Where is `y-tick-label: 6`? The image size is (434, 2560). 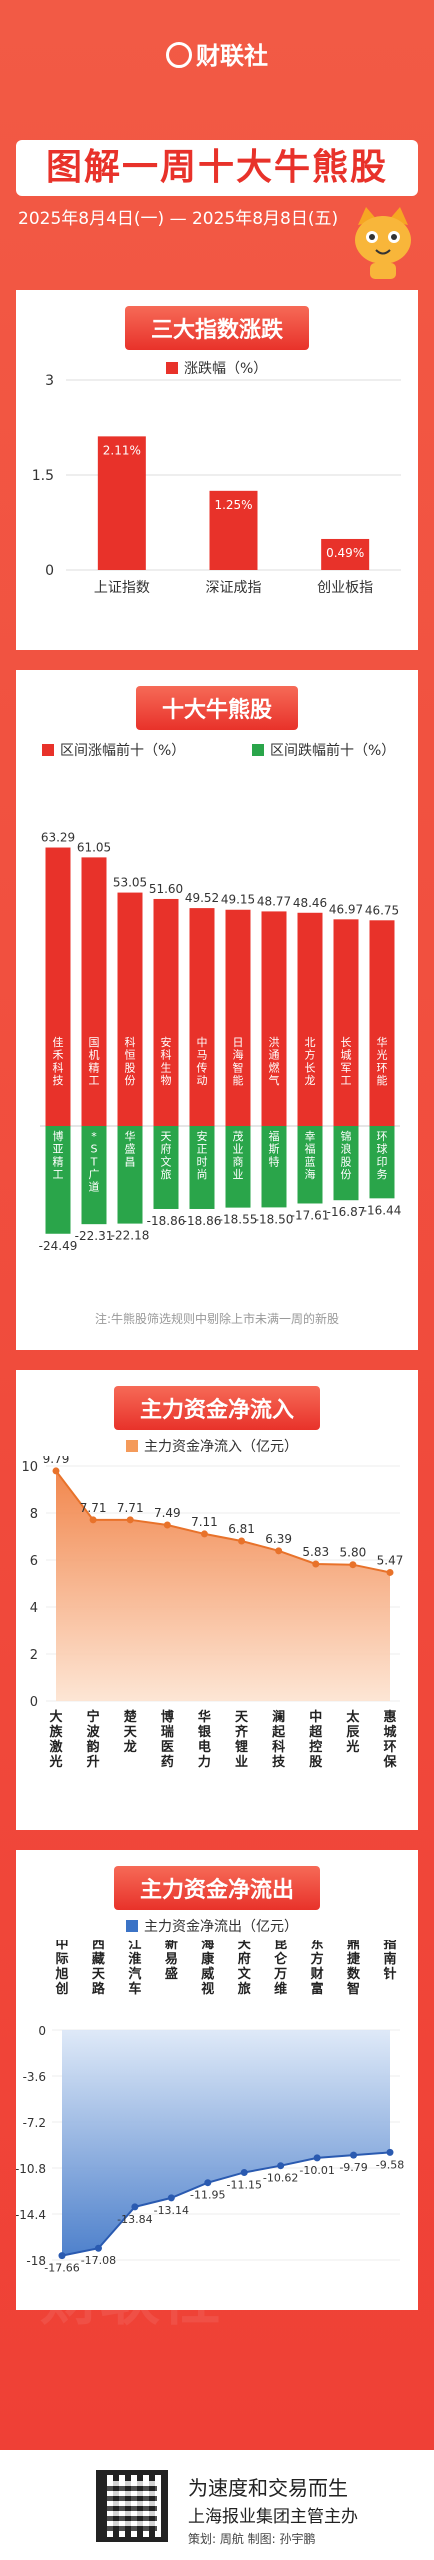
y-tick-label: 6 is located at coordinates (34, 1561).